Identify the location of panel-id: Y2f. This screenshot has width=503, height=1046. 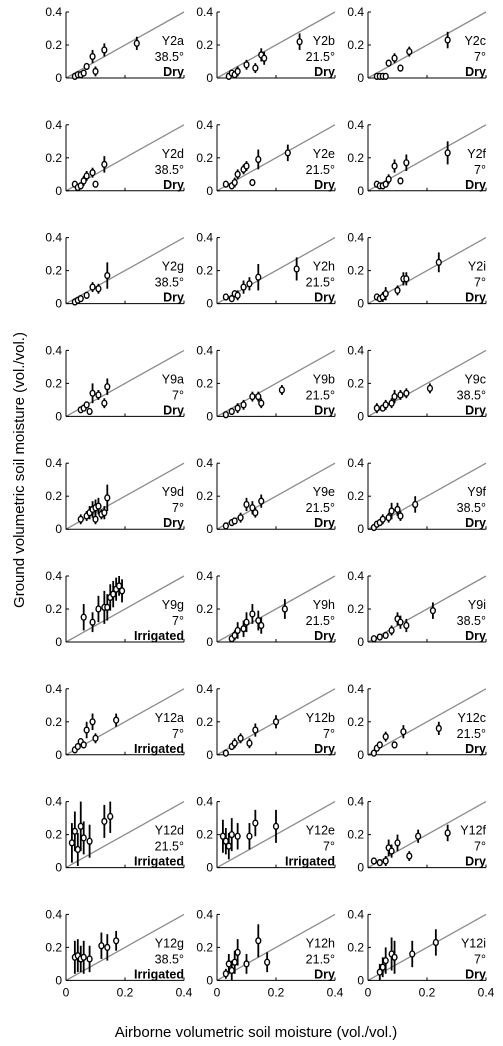
(476, 154).